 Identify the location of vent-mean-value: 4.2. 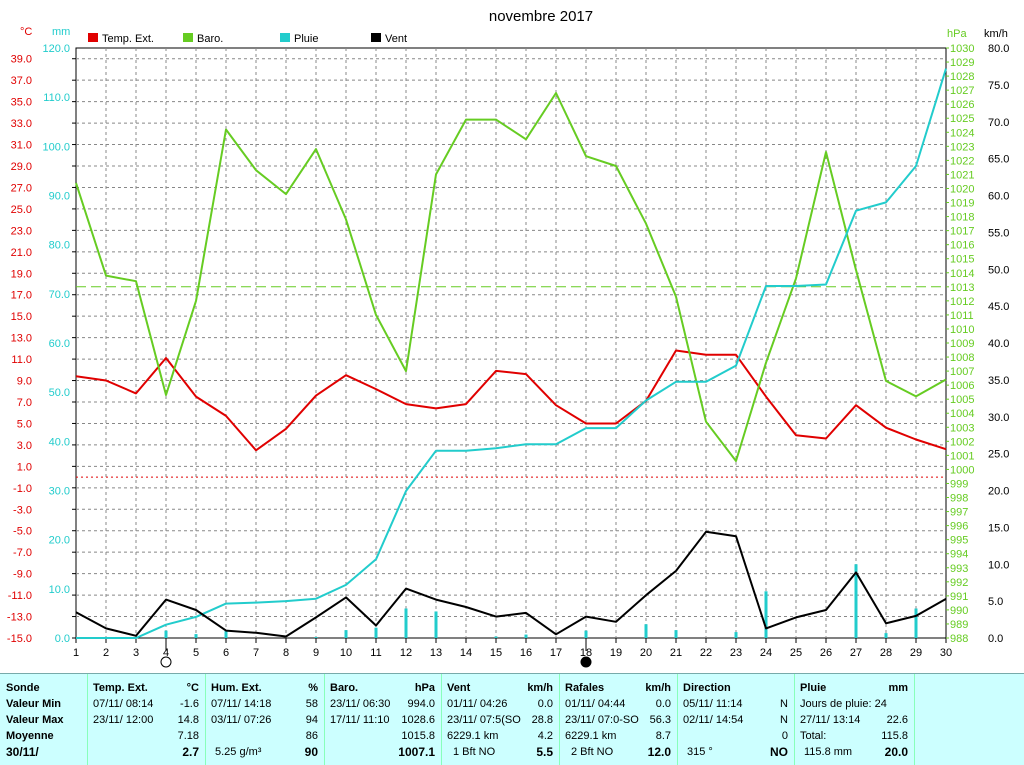
(545, 736).